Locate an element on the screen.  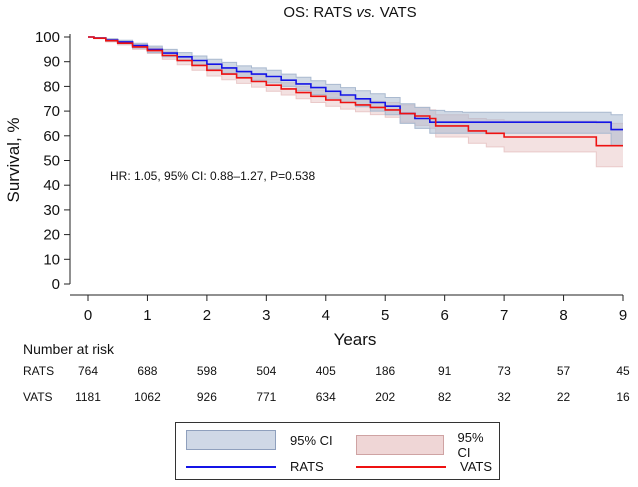
legend-label-vats: VATS is located at coordinates (476, 466).